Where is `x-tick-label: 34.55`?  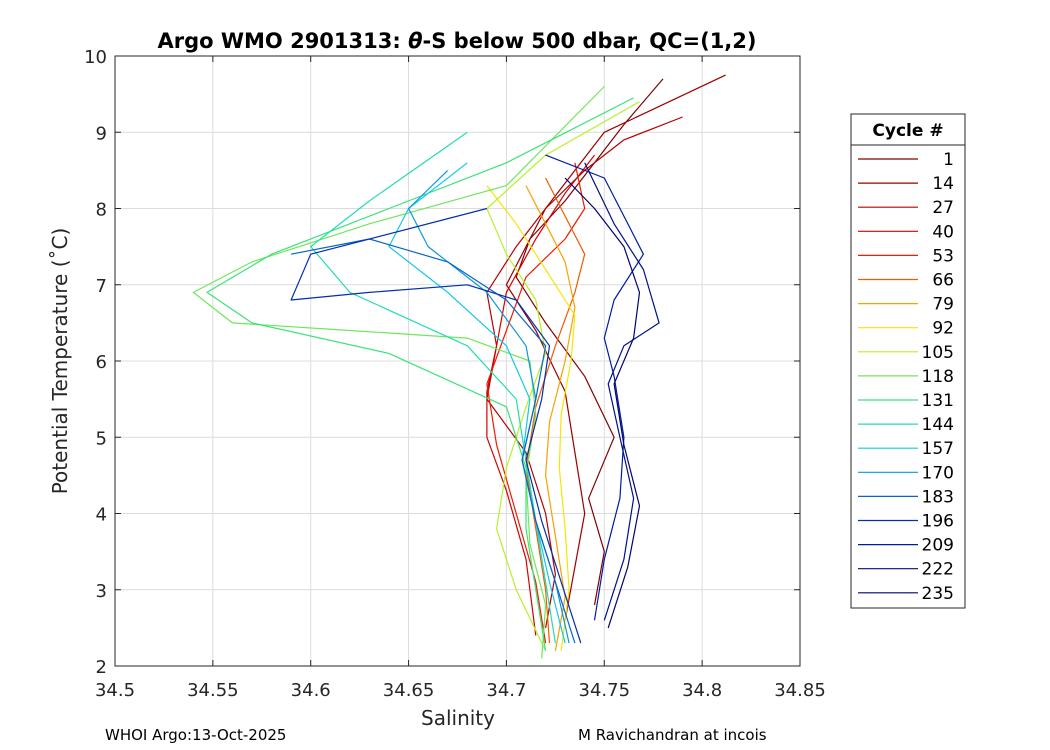
x-tick-label: 34.55 is located at coordinates (213, 690).